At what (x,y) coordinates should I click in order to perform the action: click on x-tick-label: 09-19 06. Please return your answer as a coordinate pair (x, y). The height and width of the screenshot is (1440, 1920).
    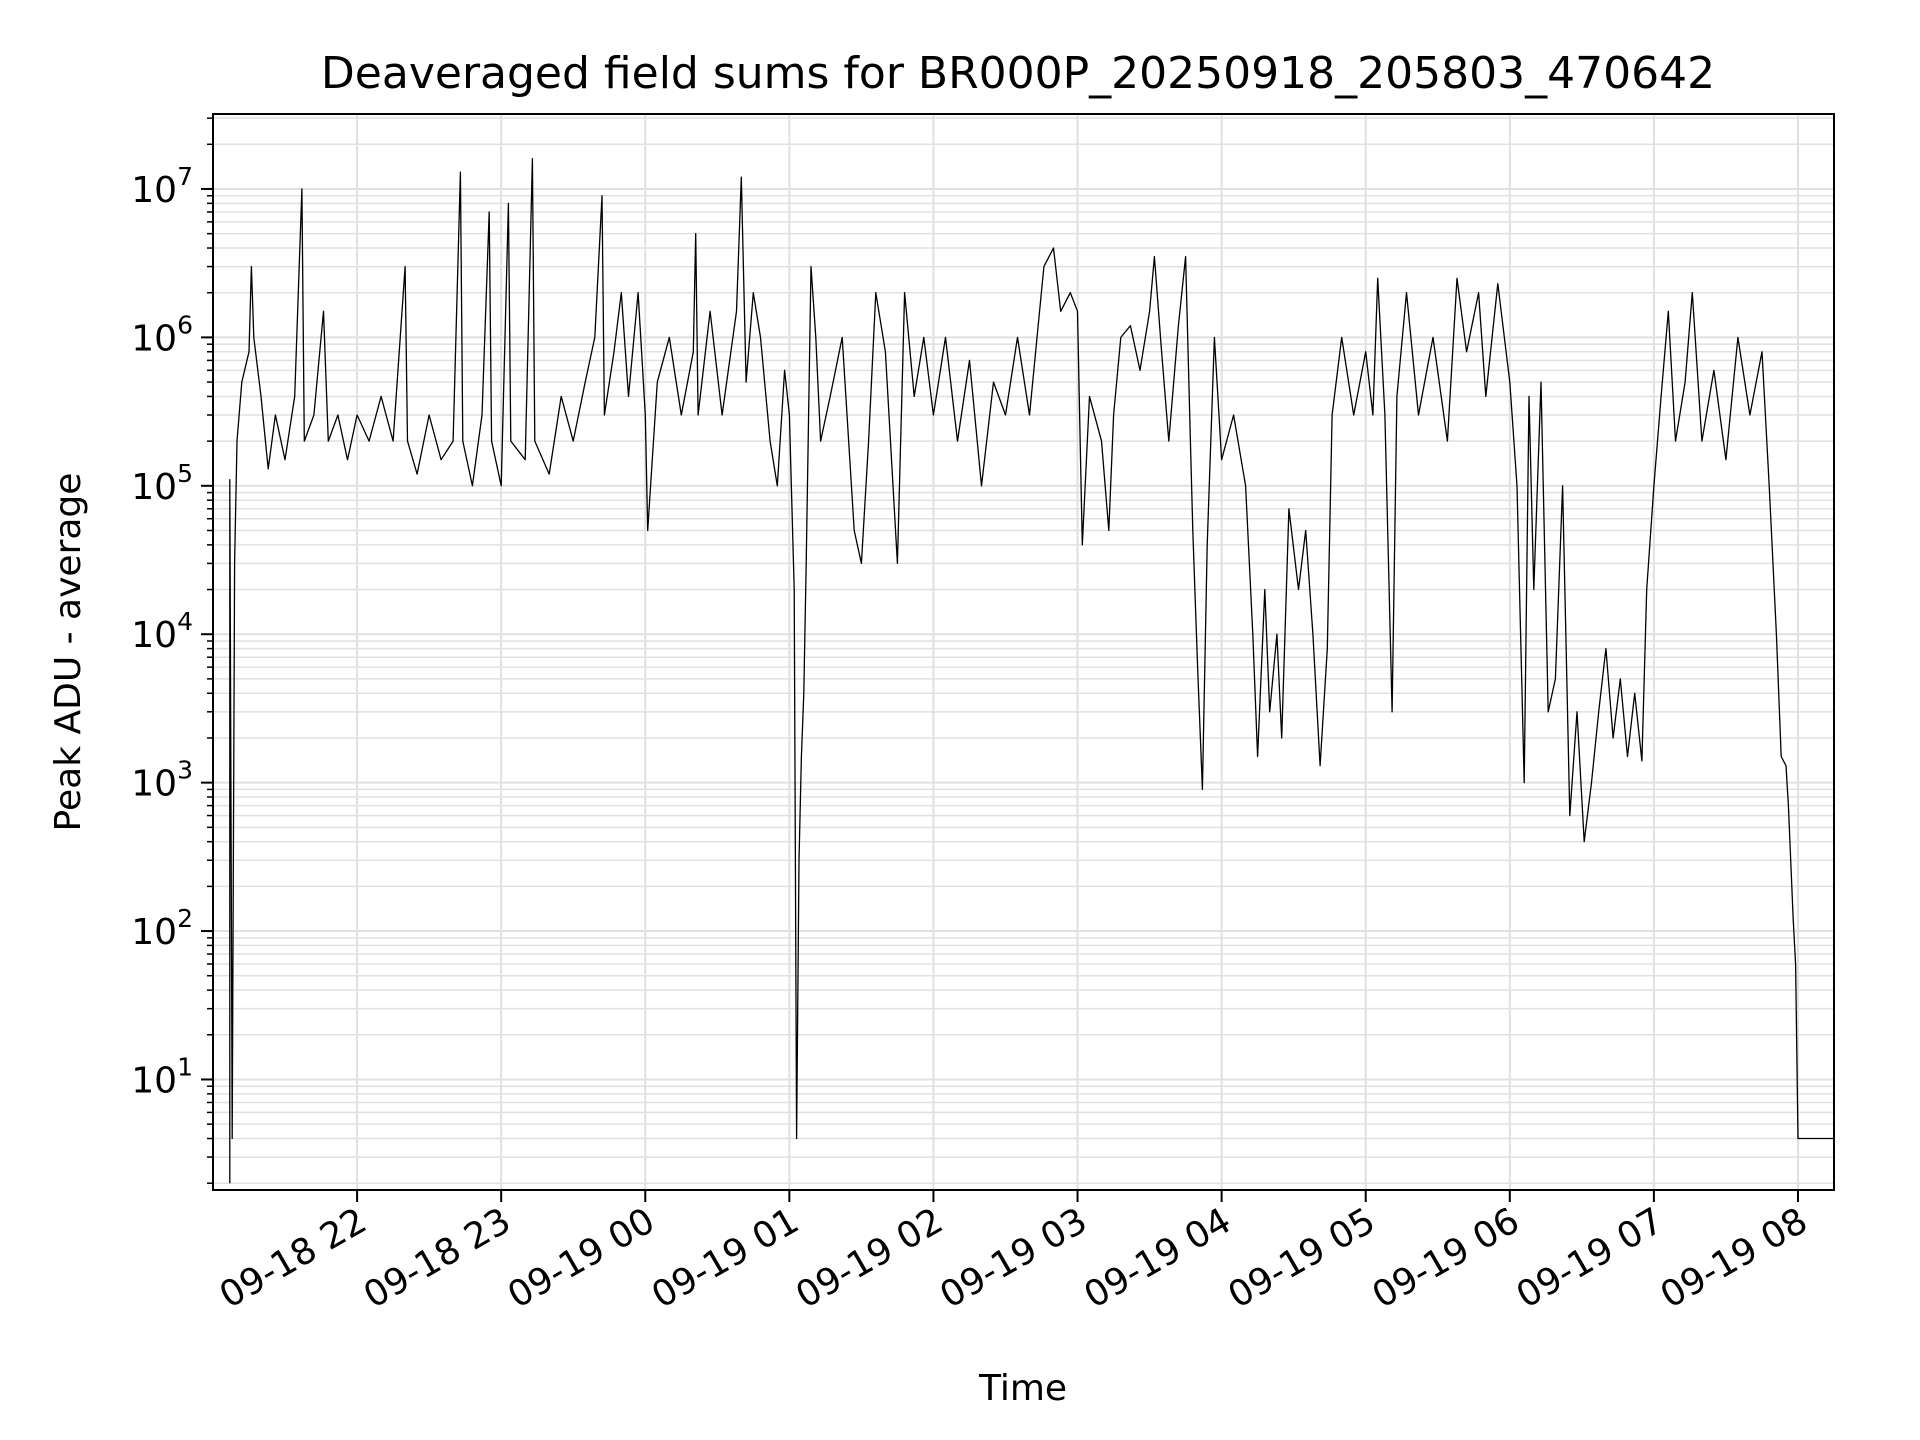
    Looking at the image, I should click on (1446, 1258).